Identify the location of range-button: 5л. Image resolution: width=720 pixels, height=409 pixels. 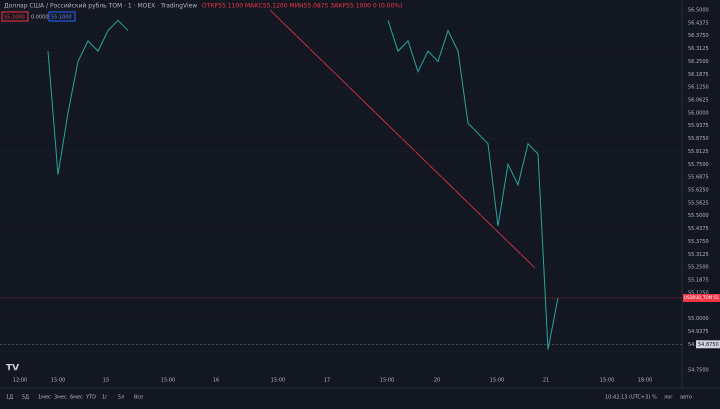
(121, 398).